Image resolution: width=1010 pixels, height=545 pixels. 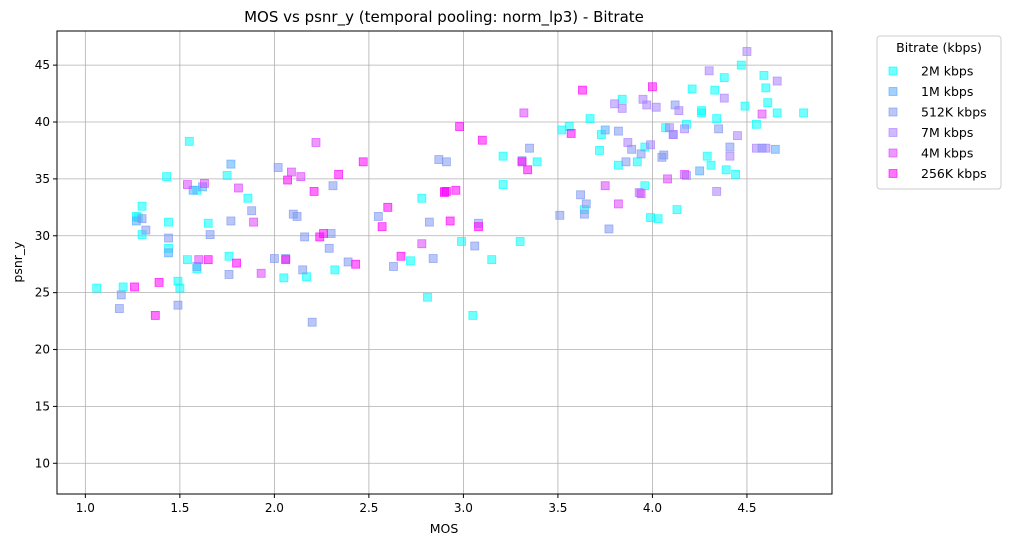 What do you see at coordinates (368, 508) in the screenshot?
I see `x-tick-label: 2.5` at bounding box center [368, 508].